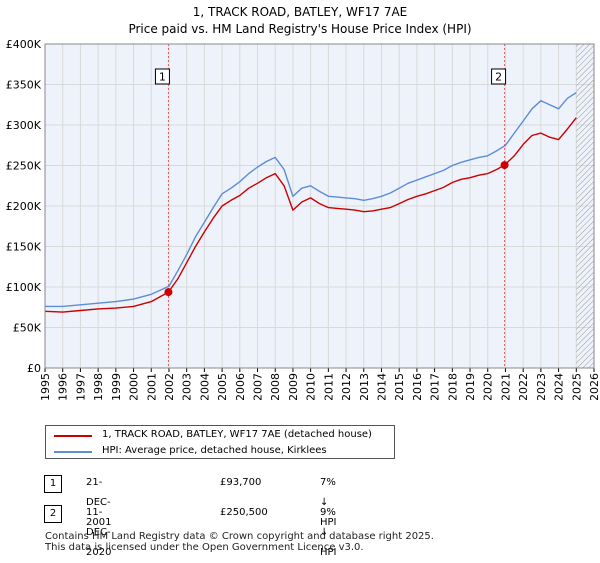 The image size is (600, 563). Describe the element at coordinates (24, 247) in the screenshot. I see `y-tick-label: £150K` at that location.